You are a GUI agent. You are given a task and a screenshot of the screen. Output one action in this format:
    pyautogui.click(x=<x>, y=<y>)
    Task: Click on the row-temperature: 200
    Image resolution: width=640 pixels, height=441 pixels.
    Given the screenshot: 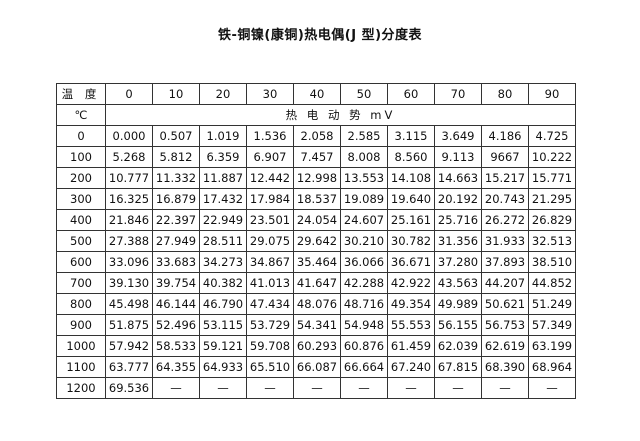 What is the action you would take?
    pyautogui.click(x=81, y=178)
    